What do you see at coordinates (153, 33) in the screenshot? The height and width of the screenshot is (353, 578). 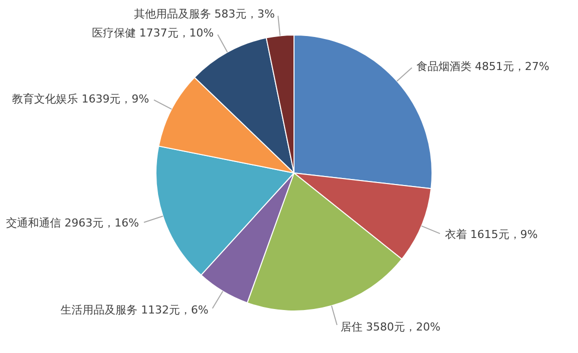 I see `slice-label: 医疗保健 1737元，10%` at bounding box center [153, 33].